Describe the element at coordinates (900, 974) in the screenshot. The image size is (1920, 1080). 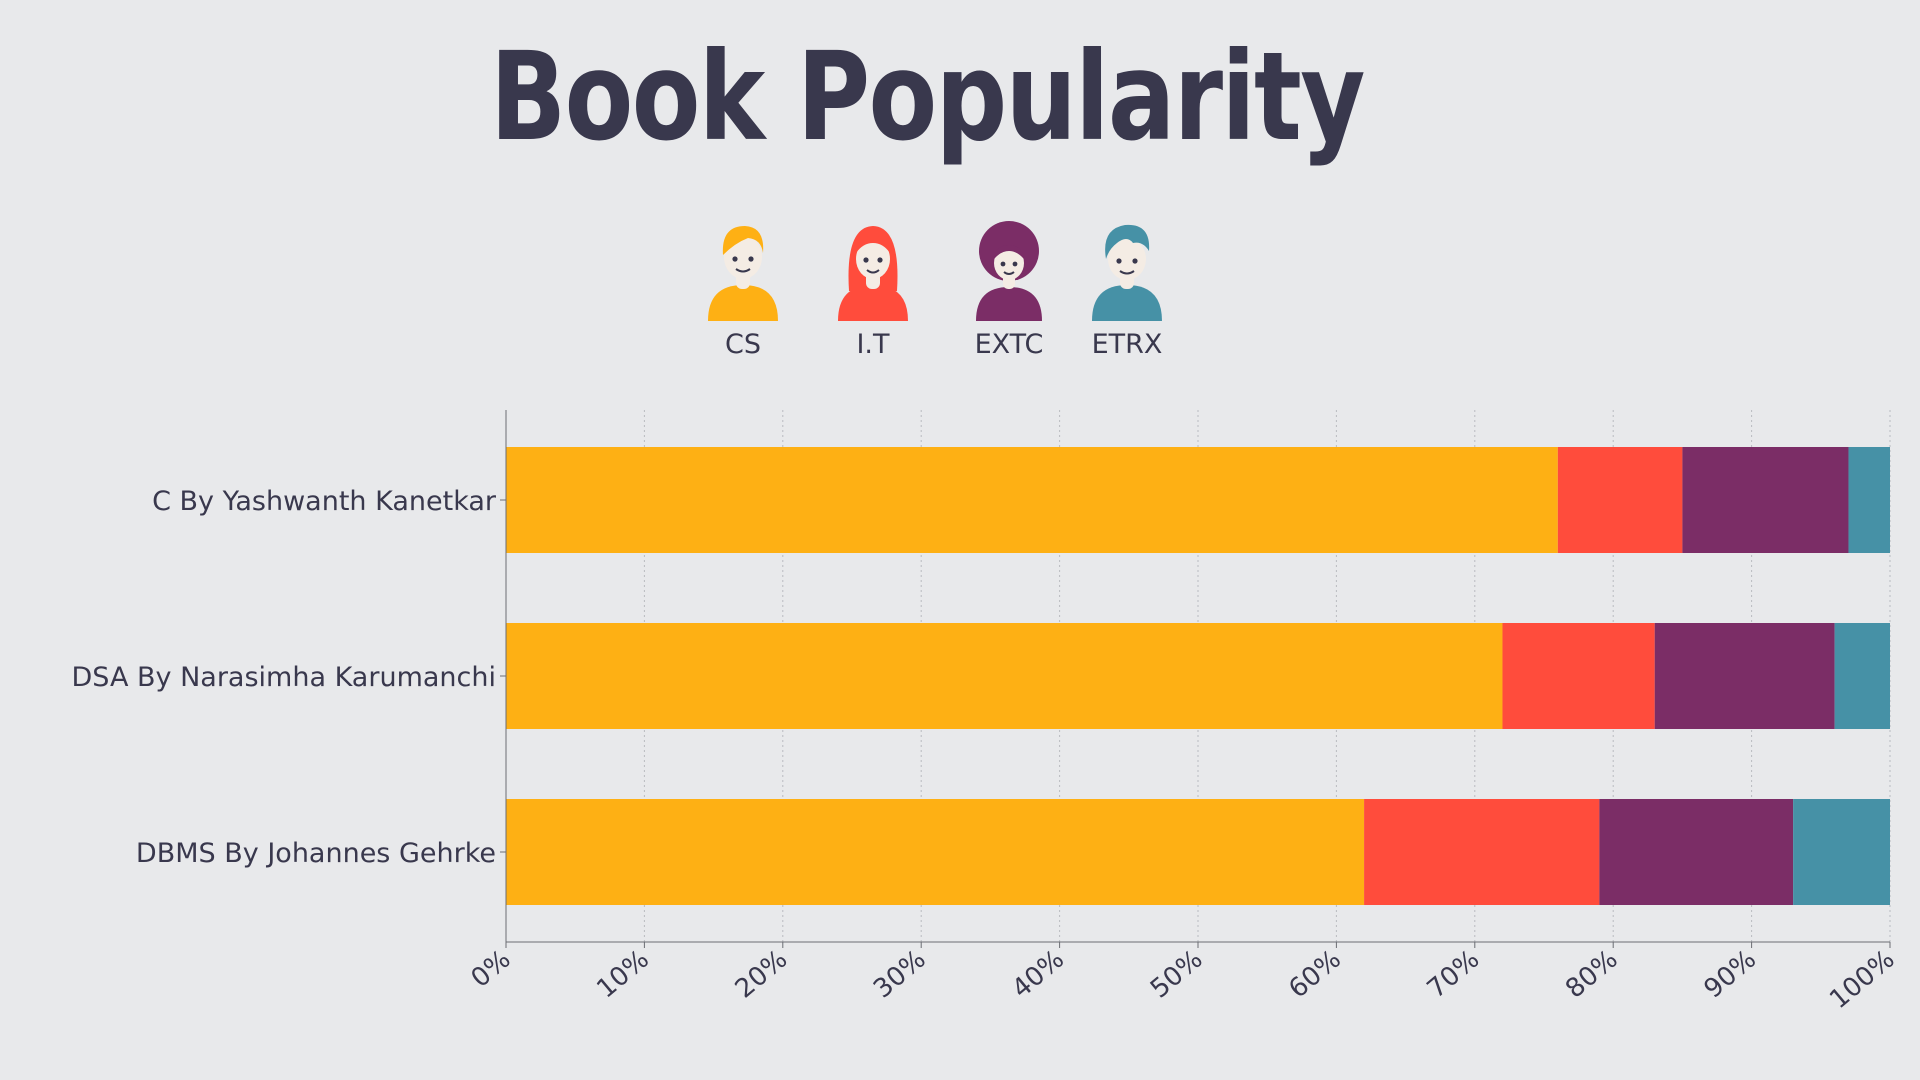
I see `x-tick-label: 30%` at that location.